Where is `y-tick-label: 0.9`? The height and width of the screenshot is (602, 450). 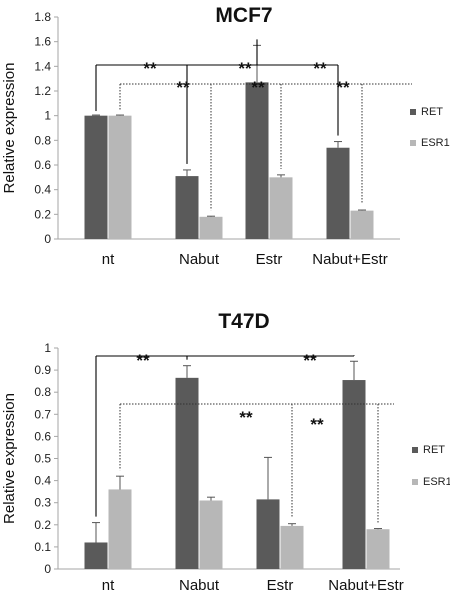 y-tick-label: 0.9 is located at coordinates (42, 370).